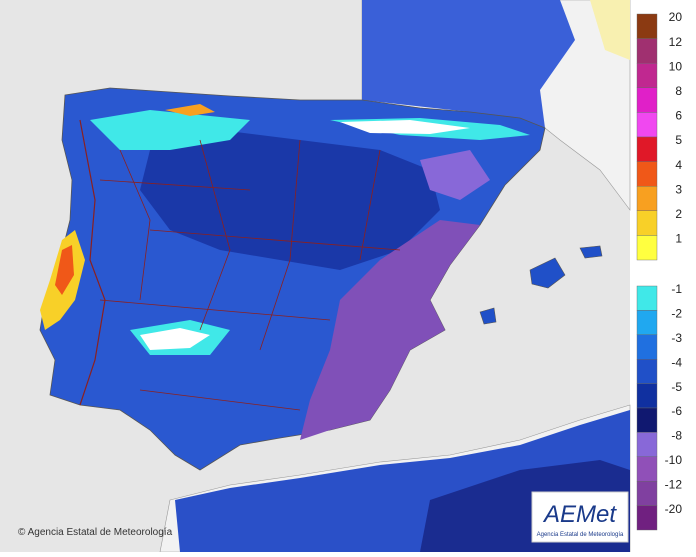 The image size is (696, 557). Describe the element at coordinates (676, 17) in the screenshot. I see `legend-label: 20` at that location.